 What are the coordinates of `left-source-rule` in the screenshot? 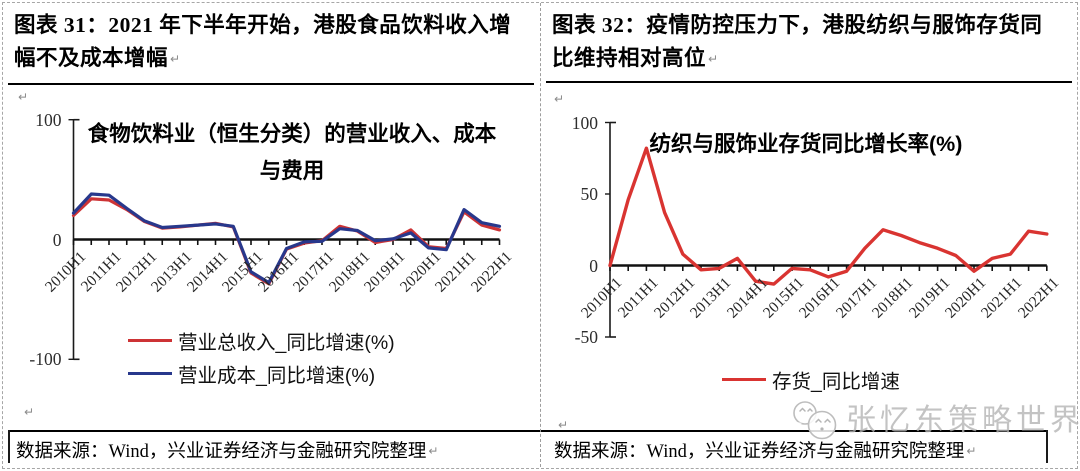 It's located at (274, 431).